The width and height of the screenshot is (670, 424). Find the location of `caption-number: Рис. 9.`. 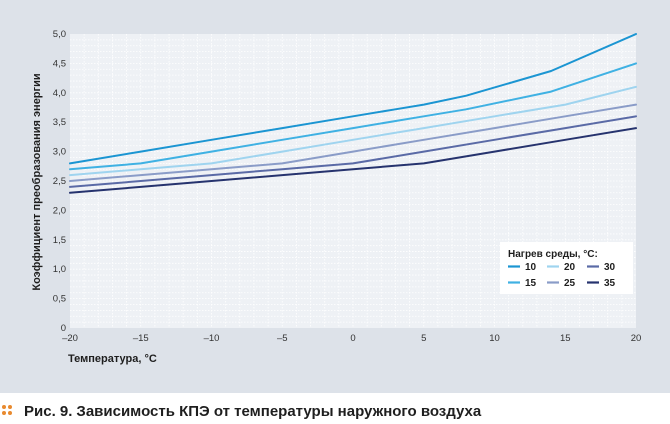

caption-number: Рис. 9. is located at coordinates (48, 411).